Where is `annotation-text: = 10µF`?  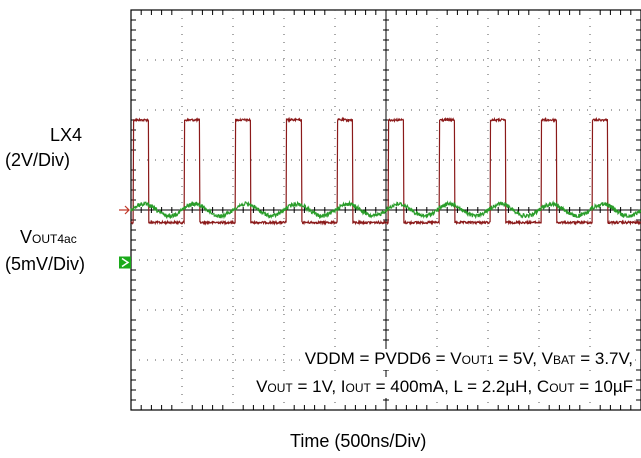
annotation-text: = 10µF is located at coordinates (603, 386).